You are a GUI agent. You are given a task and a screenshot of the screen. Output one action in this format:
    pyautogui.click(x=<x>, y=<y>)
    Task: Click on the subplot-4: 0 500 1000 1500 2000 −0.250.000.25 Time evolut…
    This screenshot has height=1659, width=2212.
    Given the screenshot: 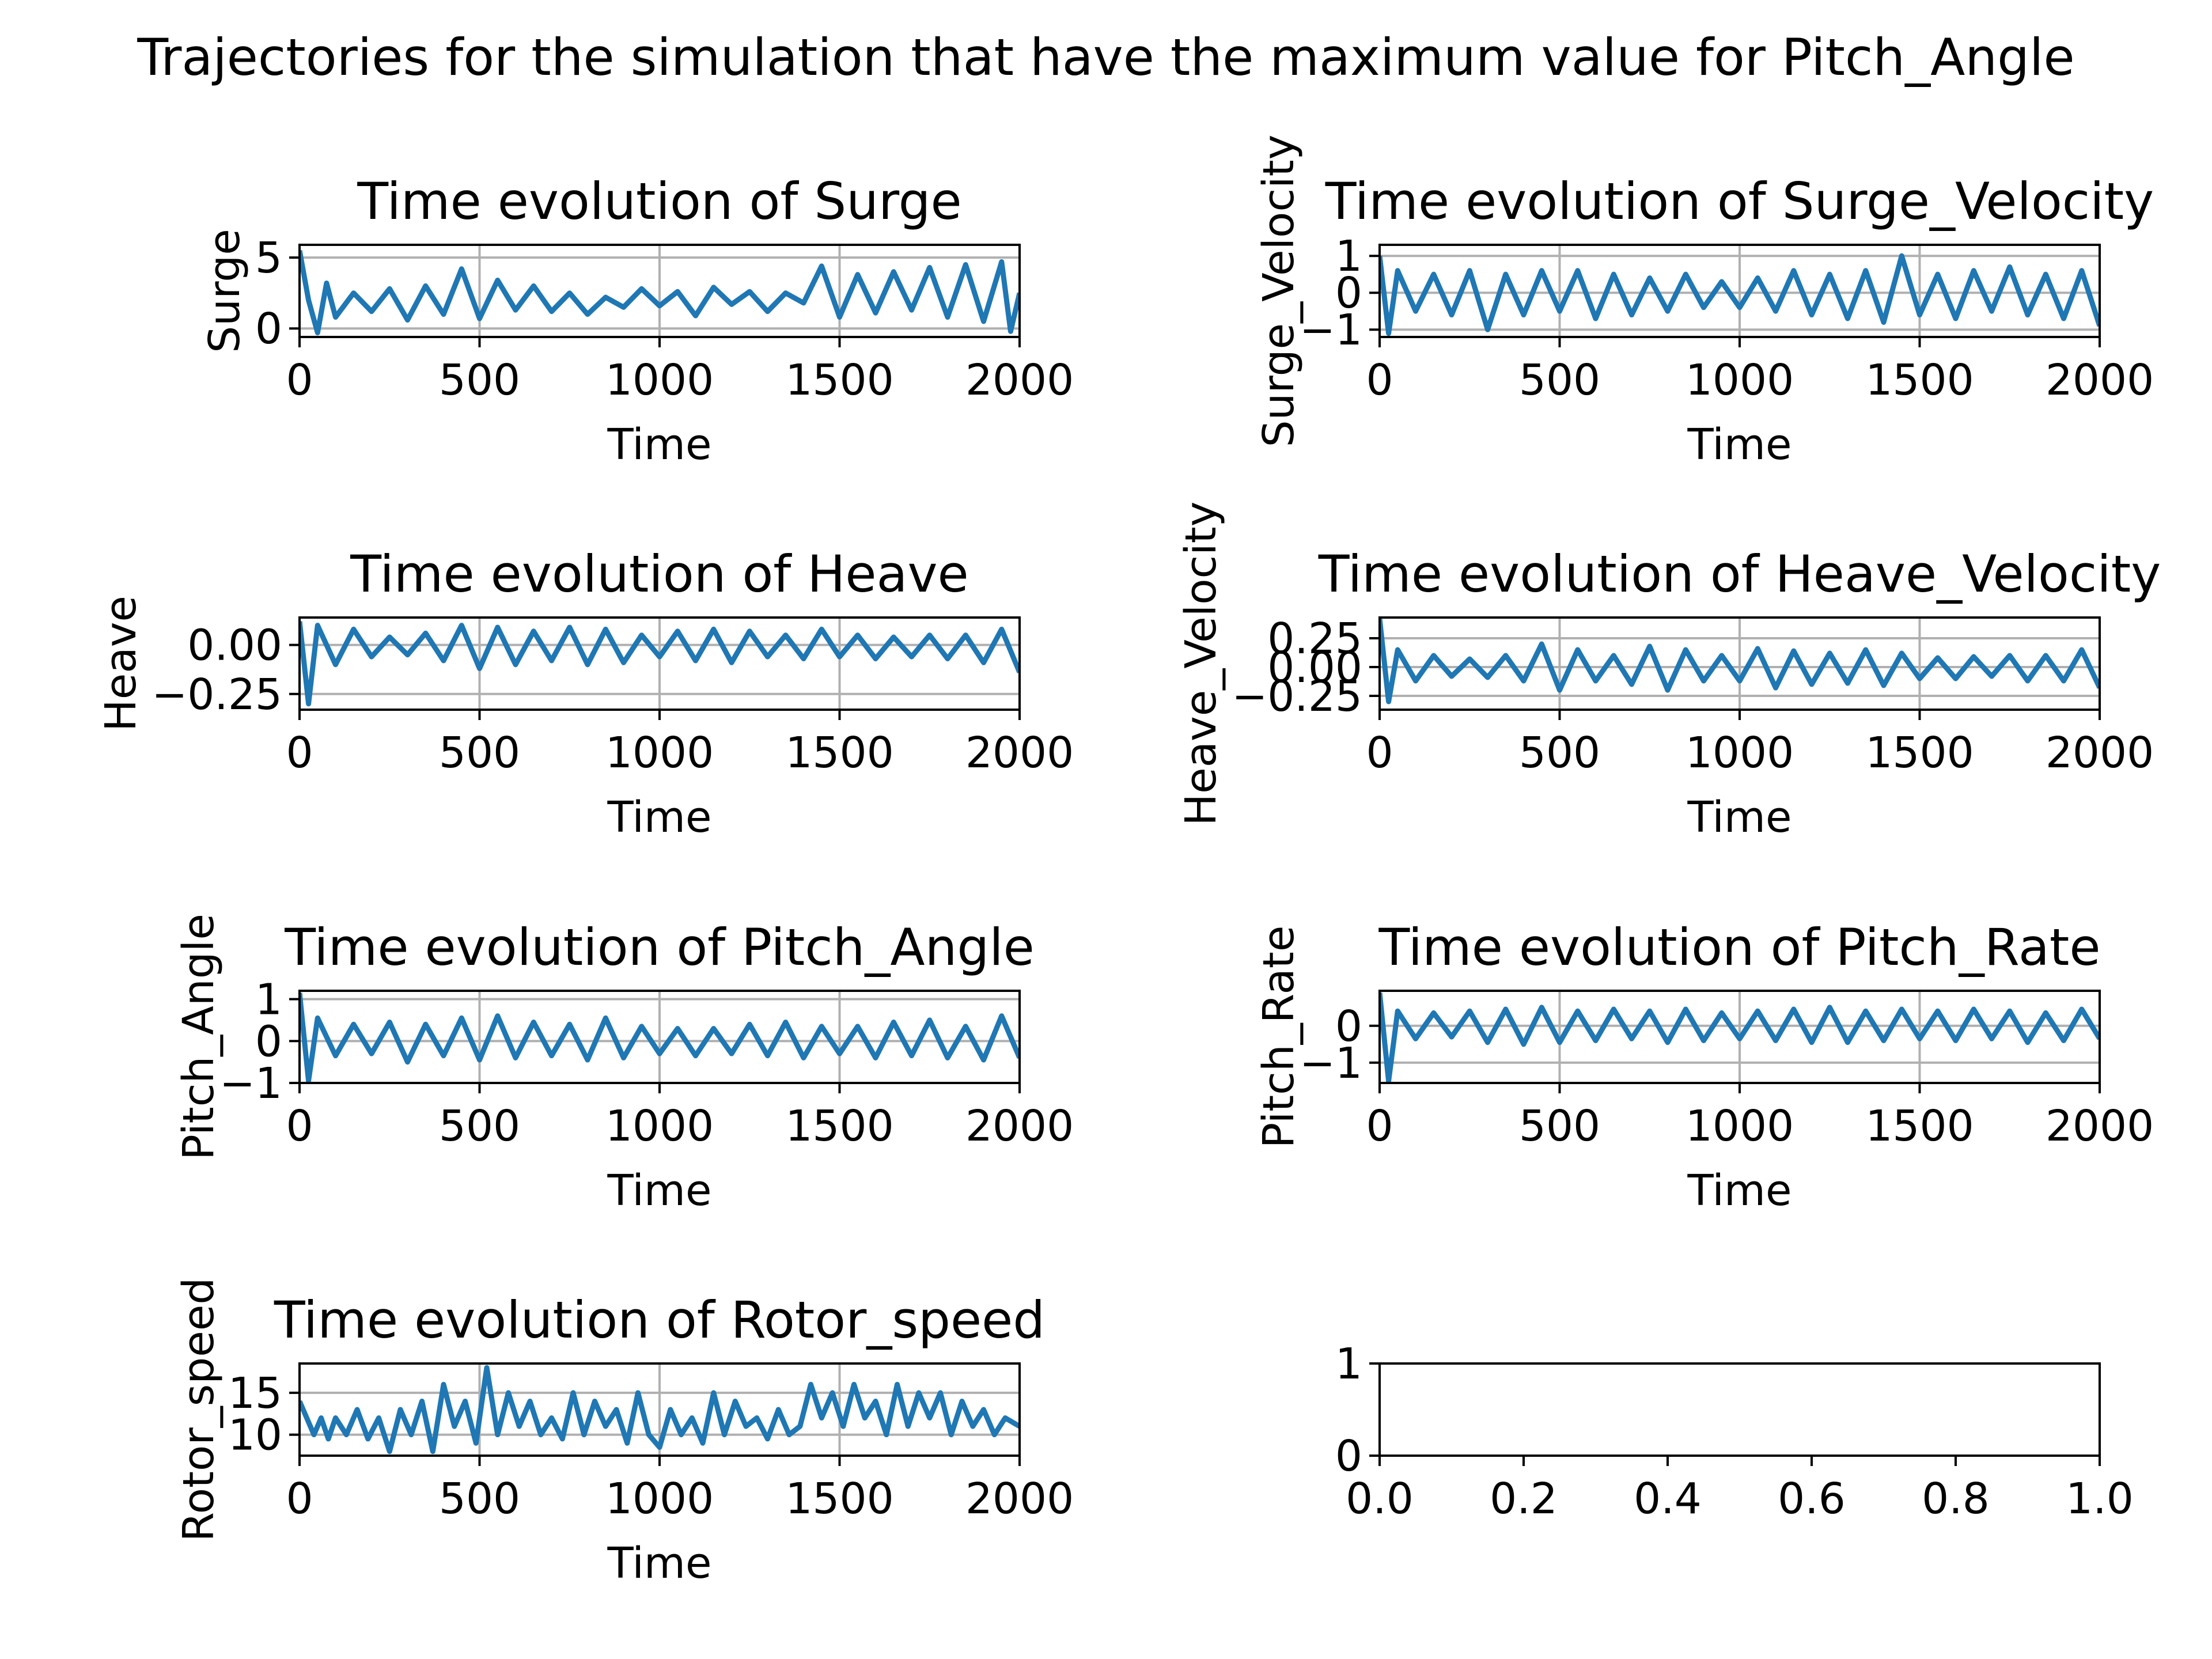 What is the action you would take?
    pyautogui.click(x=1668, y=671)
    